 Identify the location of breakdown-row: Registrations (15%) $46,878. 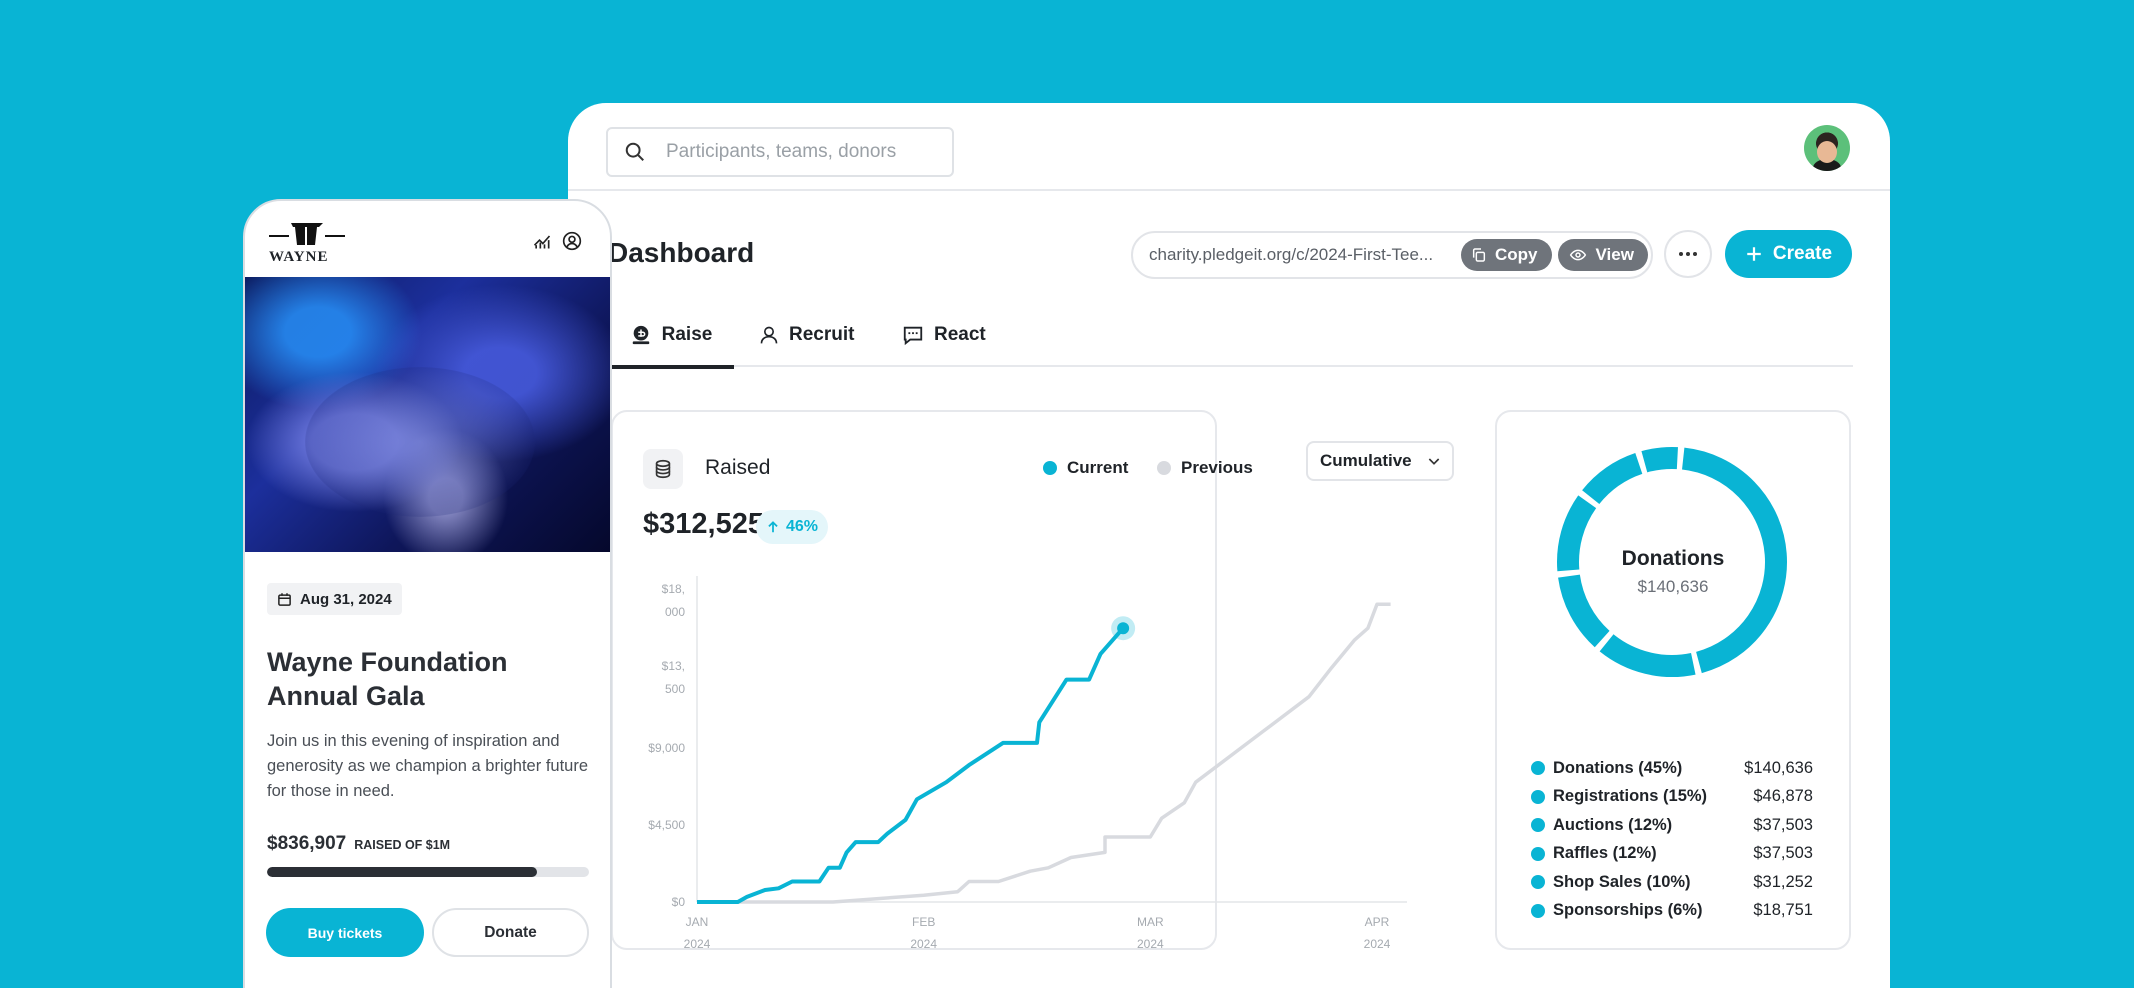
(1672, 797).